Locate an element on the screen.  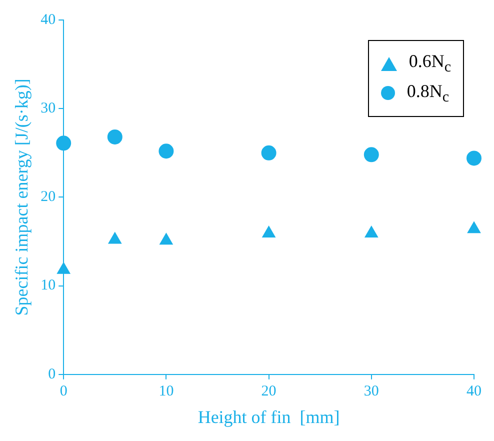
y-tick-label: 40 is located at coordinates (48, 20).